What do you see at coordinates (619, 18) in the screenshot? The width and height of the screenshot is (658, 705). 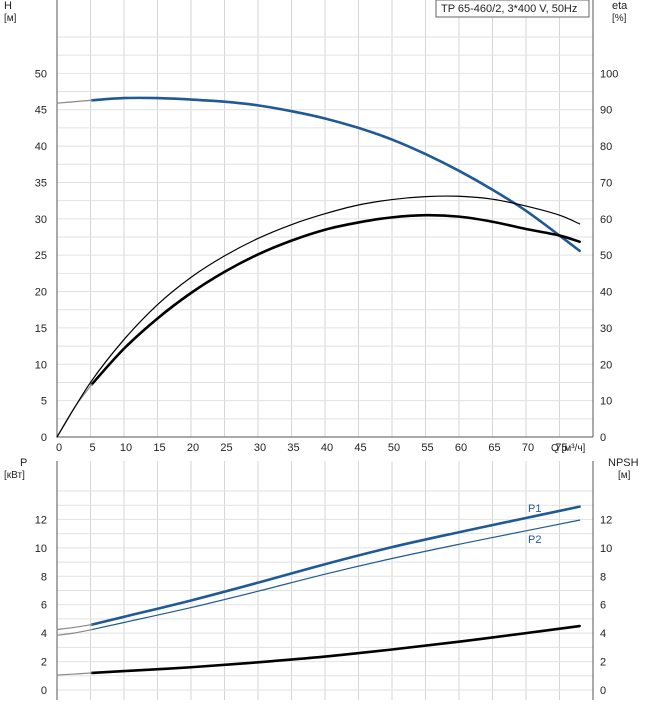 I see `eta-axis-unit: [%]` at bounding box center [619, 18].